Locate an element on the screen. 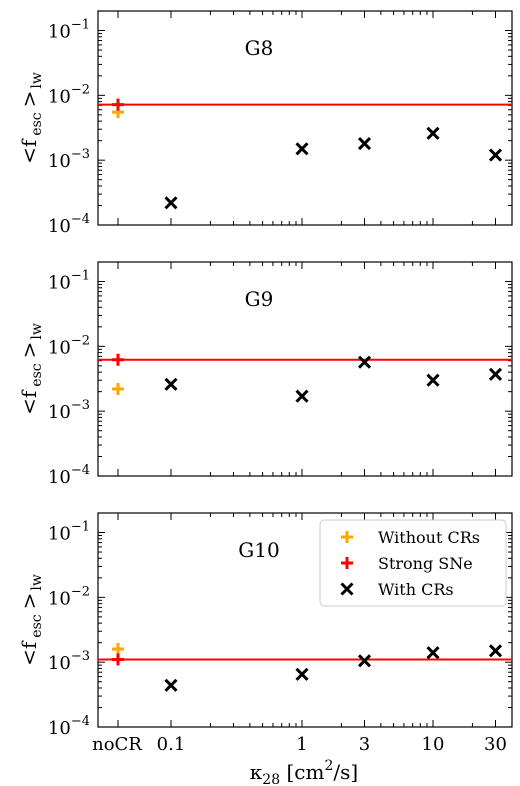 The height and width of the screenshot is (786, 520). legend: Without CRs Strong SNe With CRs is located at coordinates (413, 563).